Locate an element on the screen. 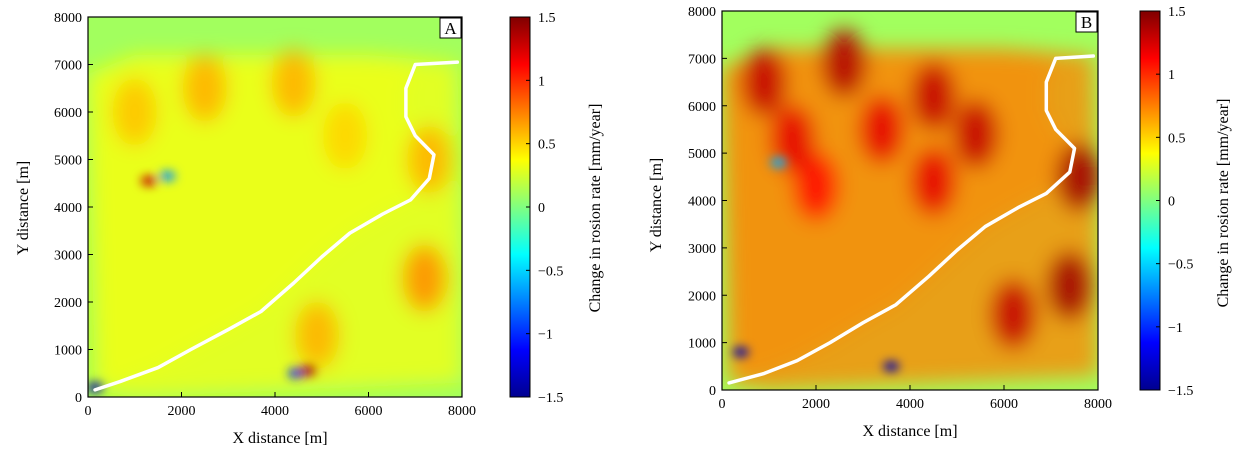  panel-a-cbar-tick-label: −1.5 is located at coordinates (550, 398).